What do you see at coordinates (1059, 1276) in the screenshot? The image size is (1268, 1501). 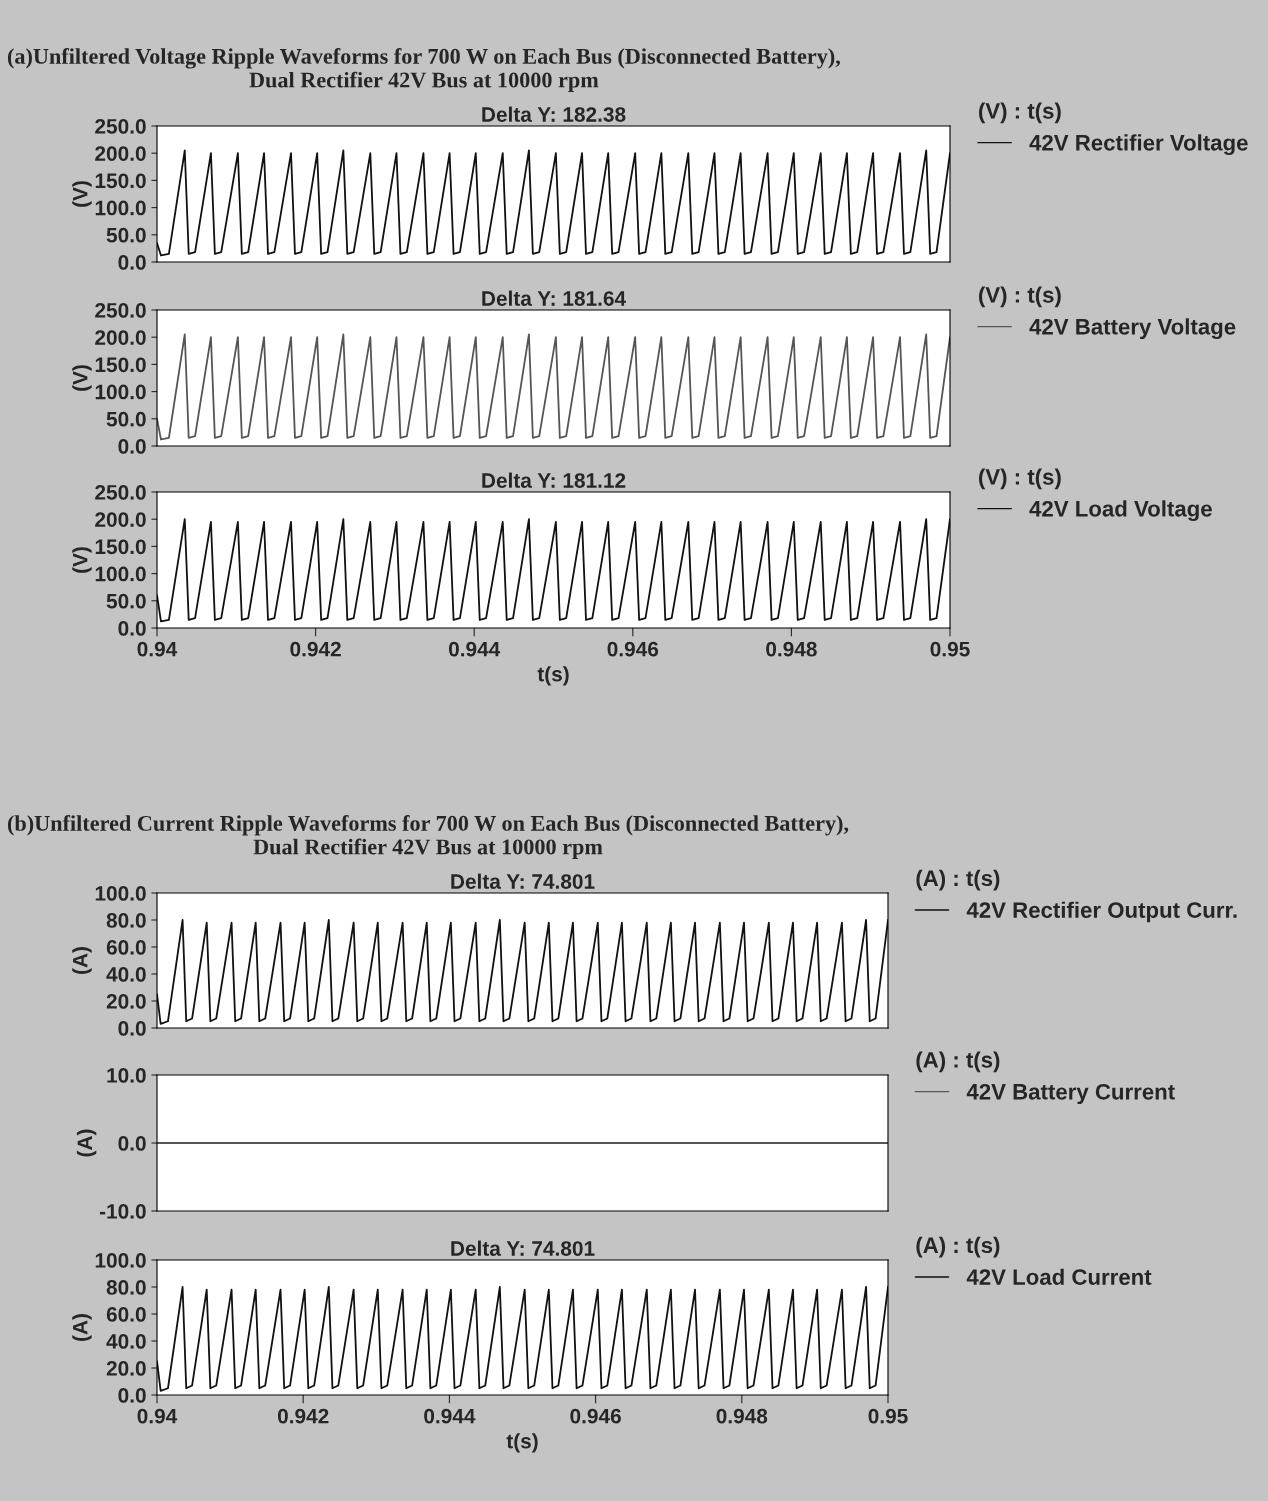 I see `legend-label: 42V Load Current` at bounding box center [1059, 1276].